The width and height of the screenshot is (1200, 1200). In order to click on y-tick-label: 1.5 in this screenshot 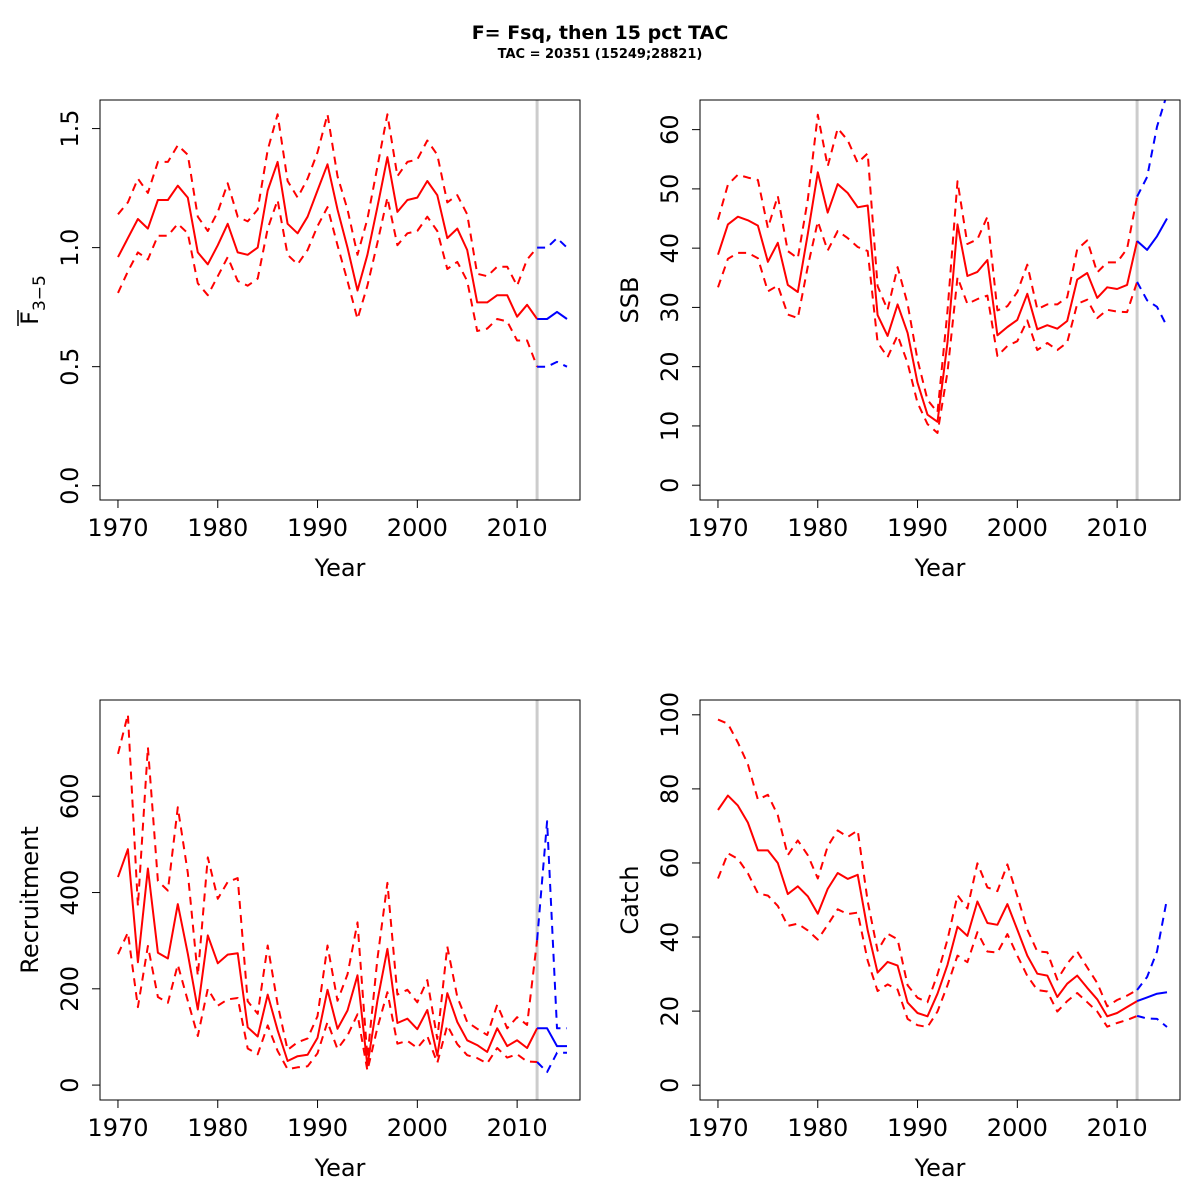, I will do `click(70, 128)`.